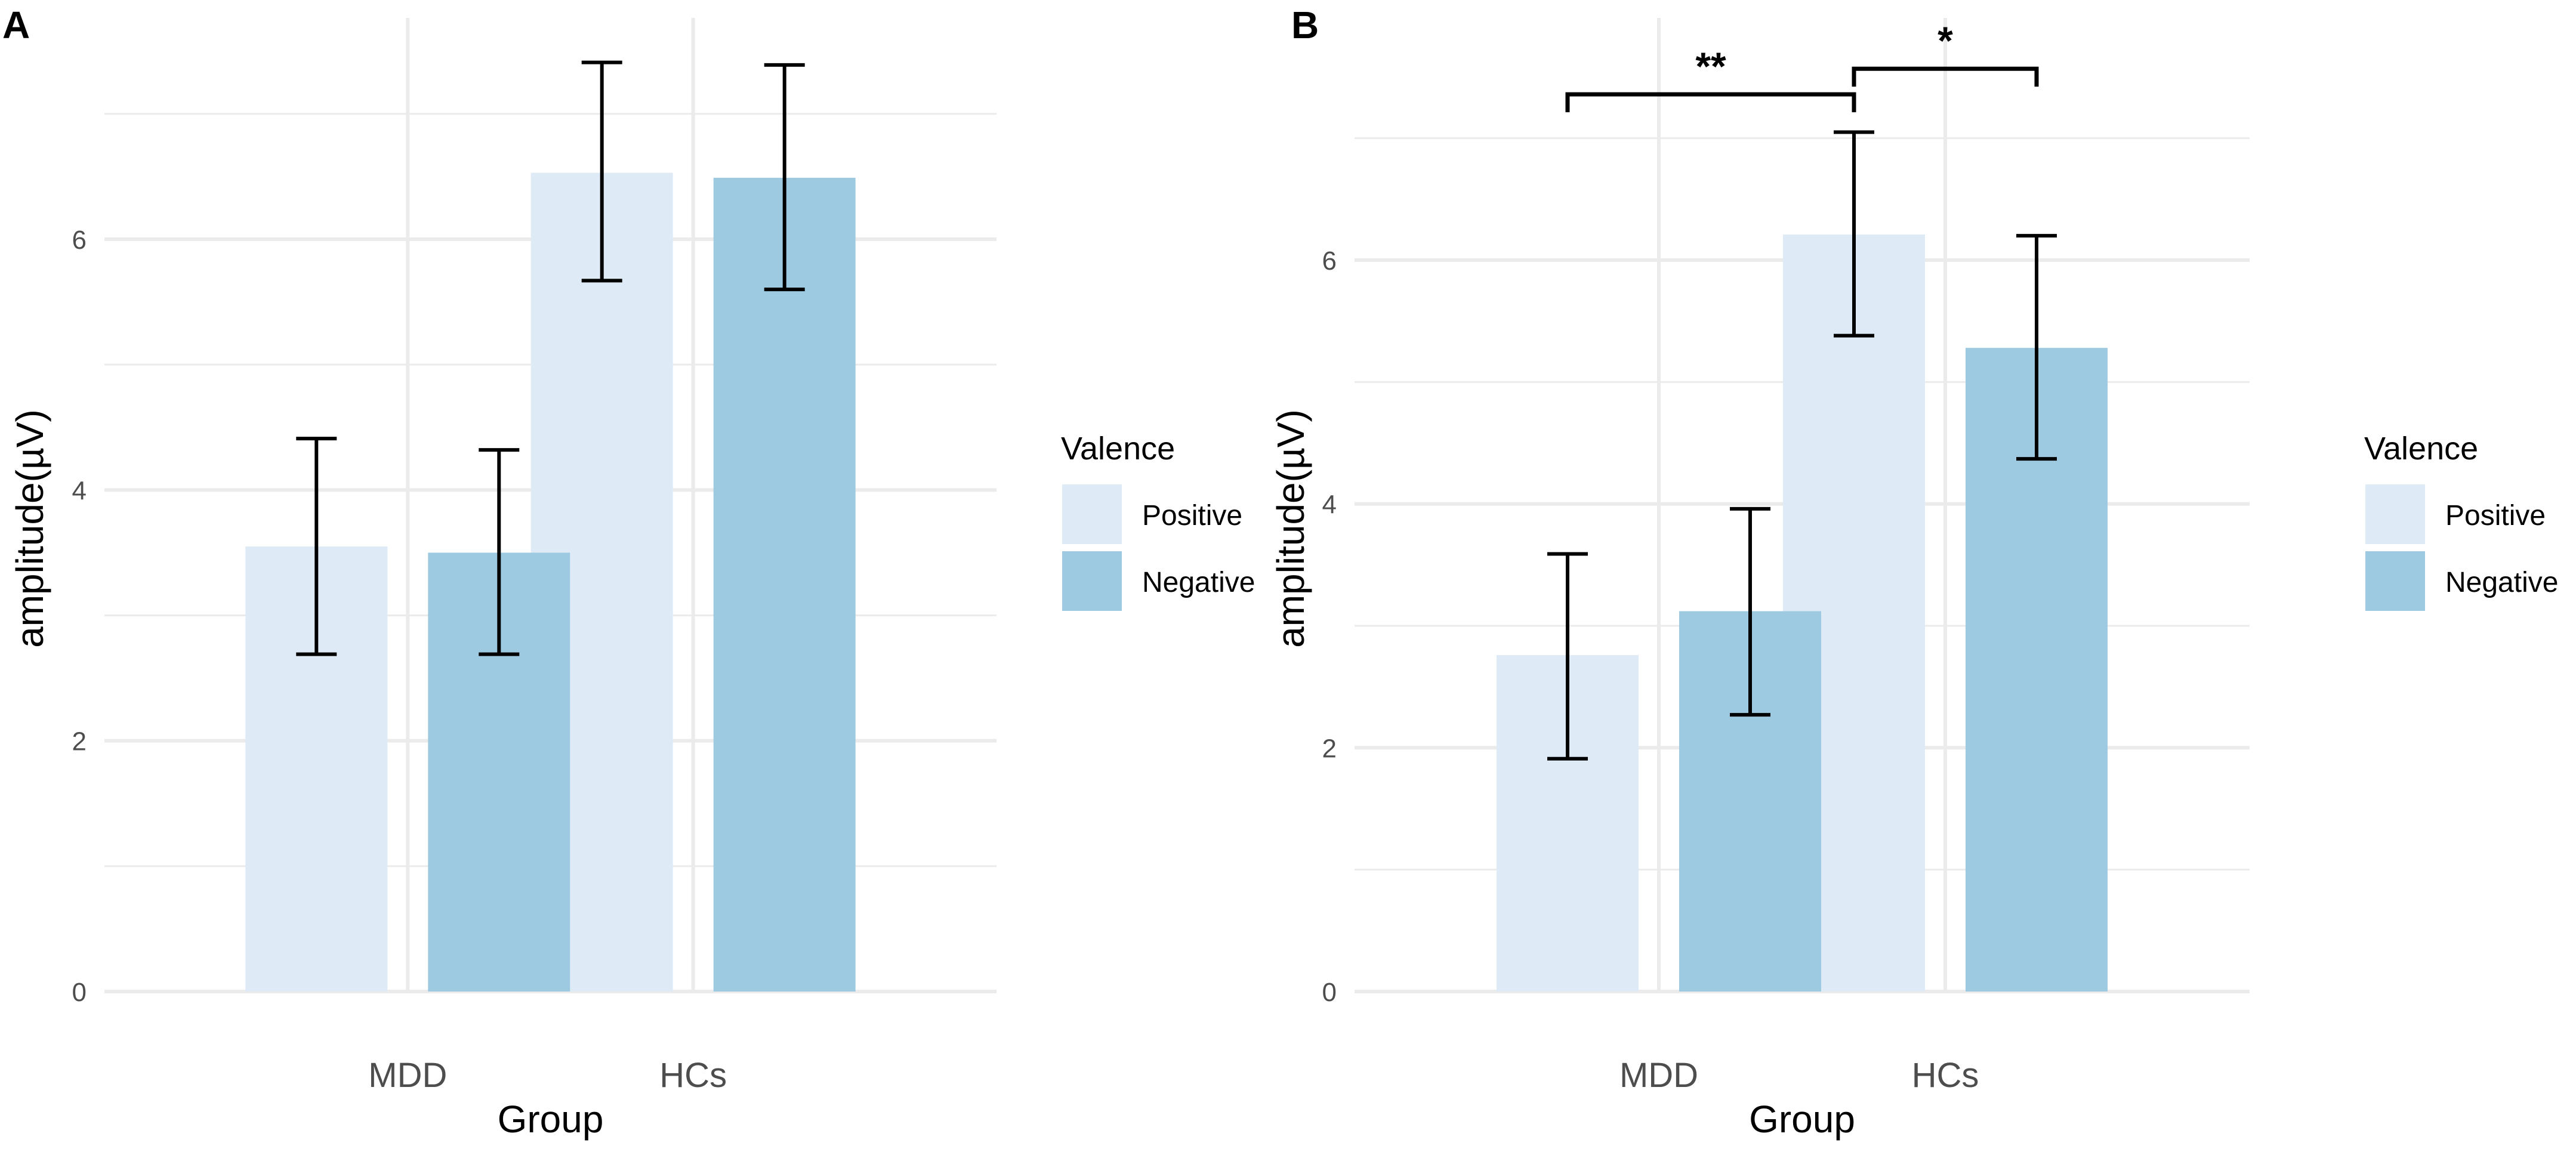  Describe the element at coordinates (16, 25) in the screenshot. I see `panel-label: A` at that location.